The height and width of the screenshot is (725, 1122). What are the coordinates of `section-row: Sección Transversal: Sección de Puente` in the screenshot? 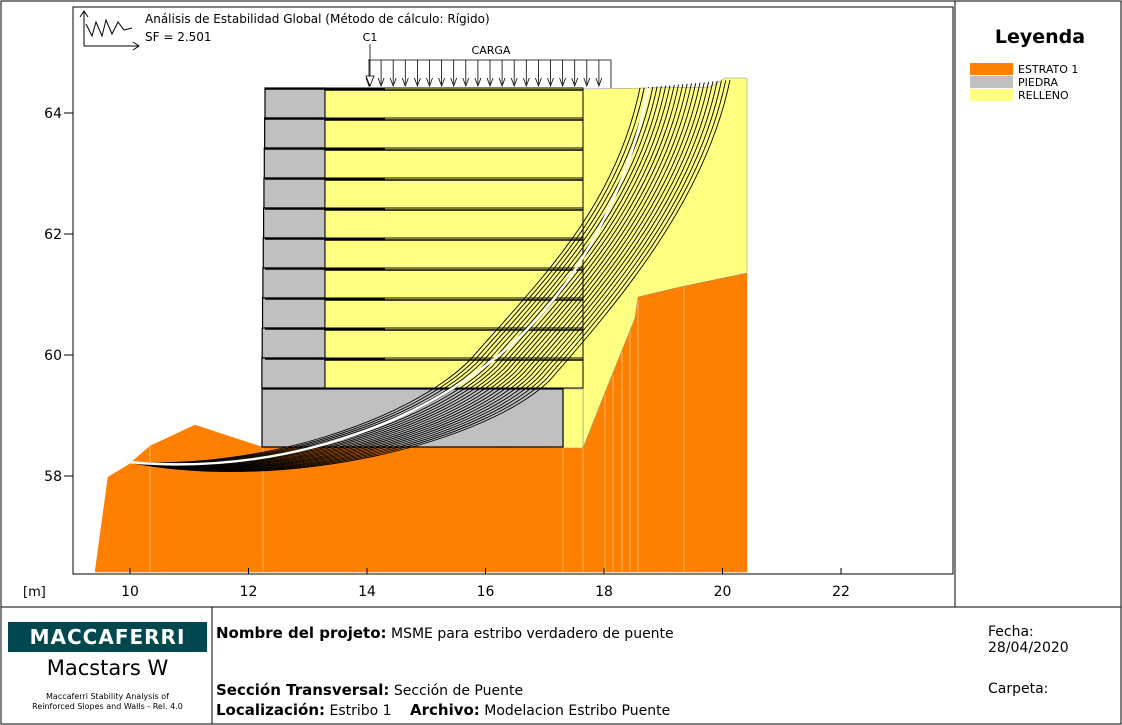 It's located at (369, 690).